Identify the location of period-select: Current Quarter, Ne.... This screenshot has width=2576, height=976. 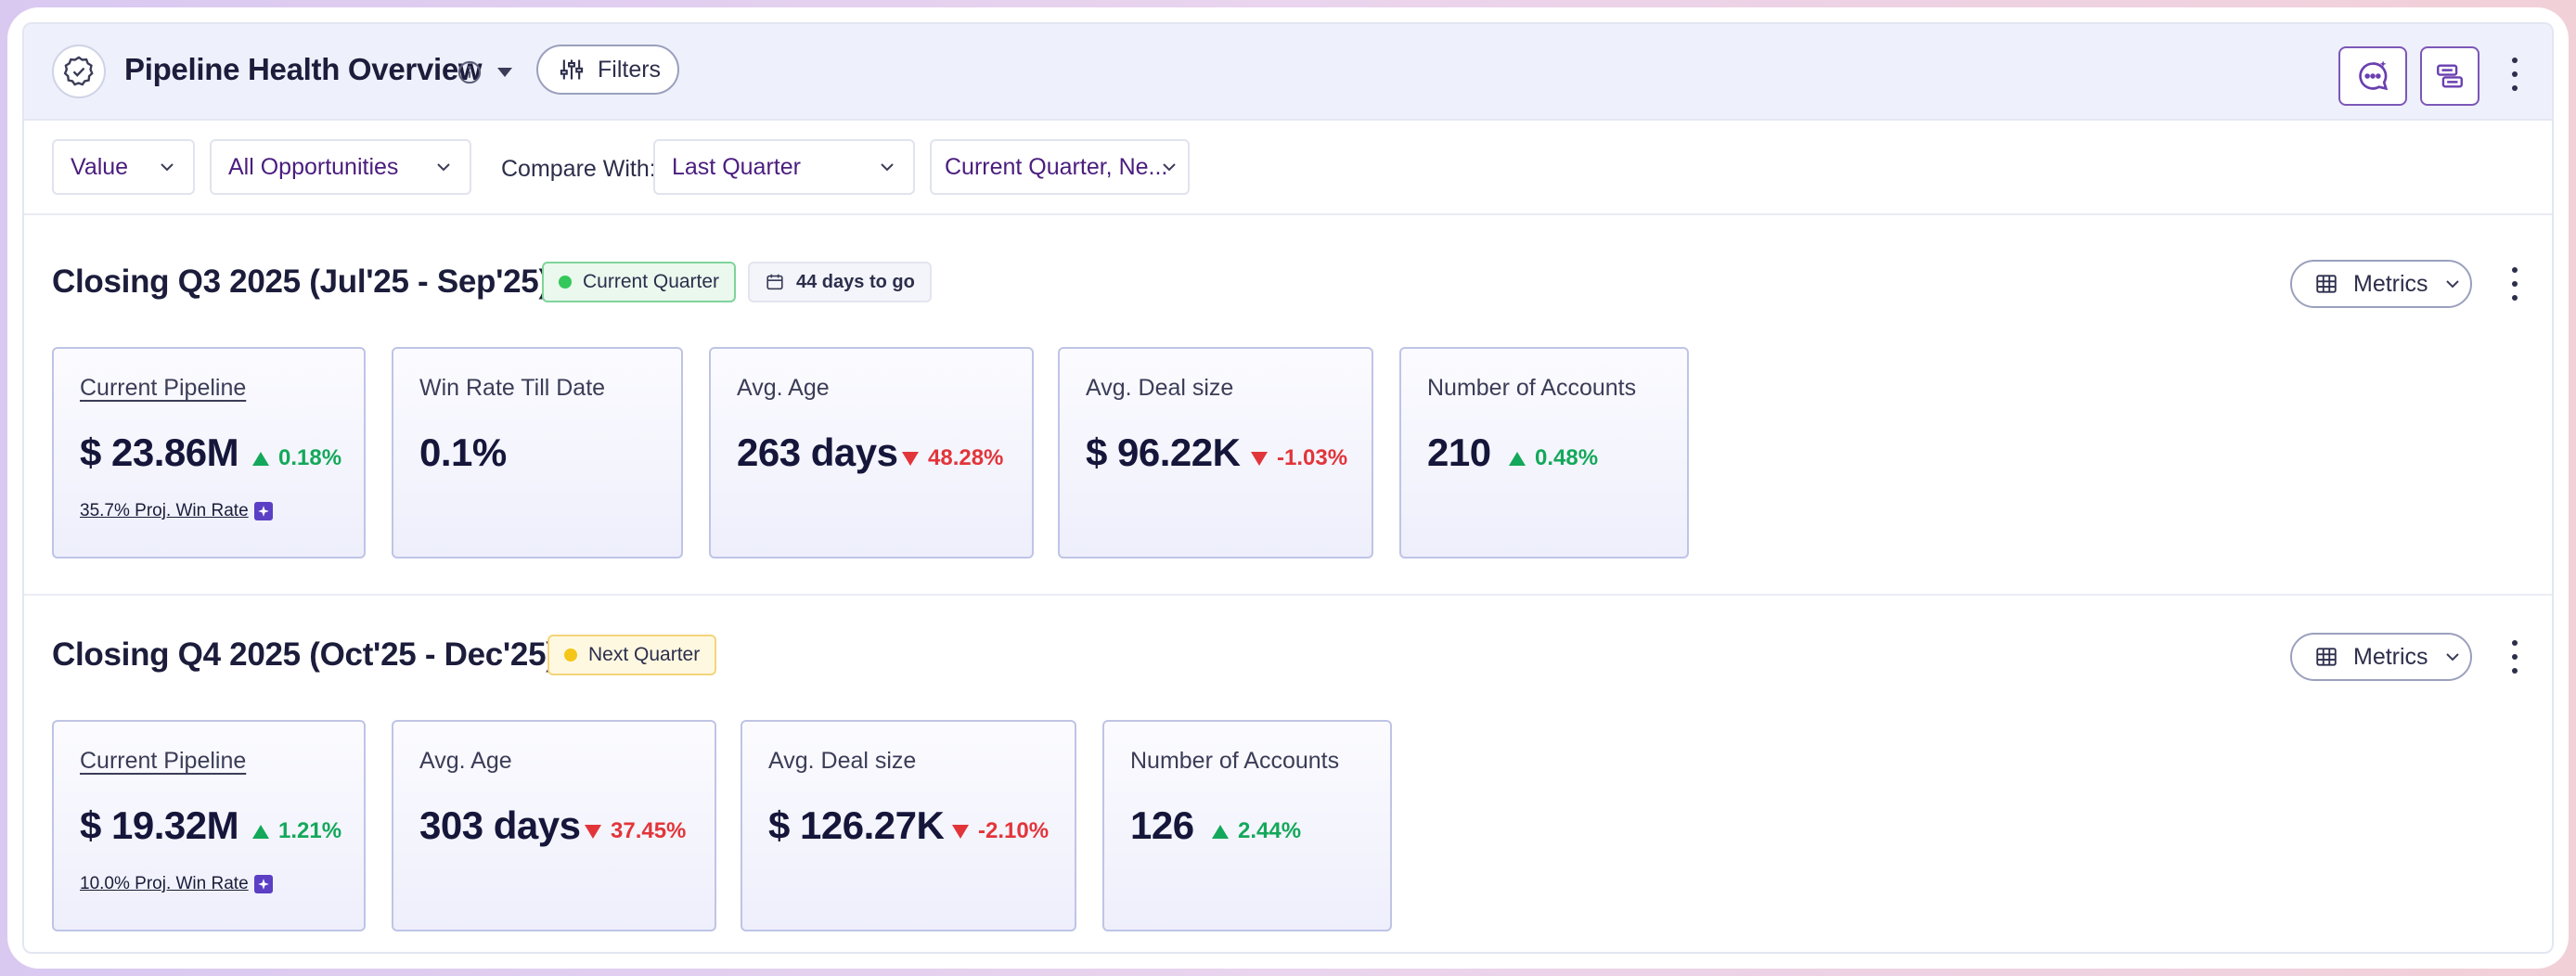
(1060, 167).